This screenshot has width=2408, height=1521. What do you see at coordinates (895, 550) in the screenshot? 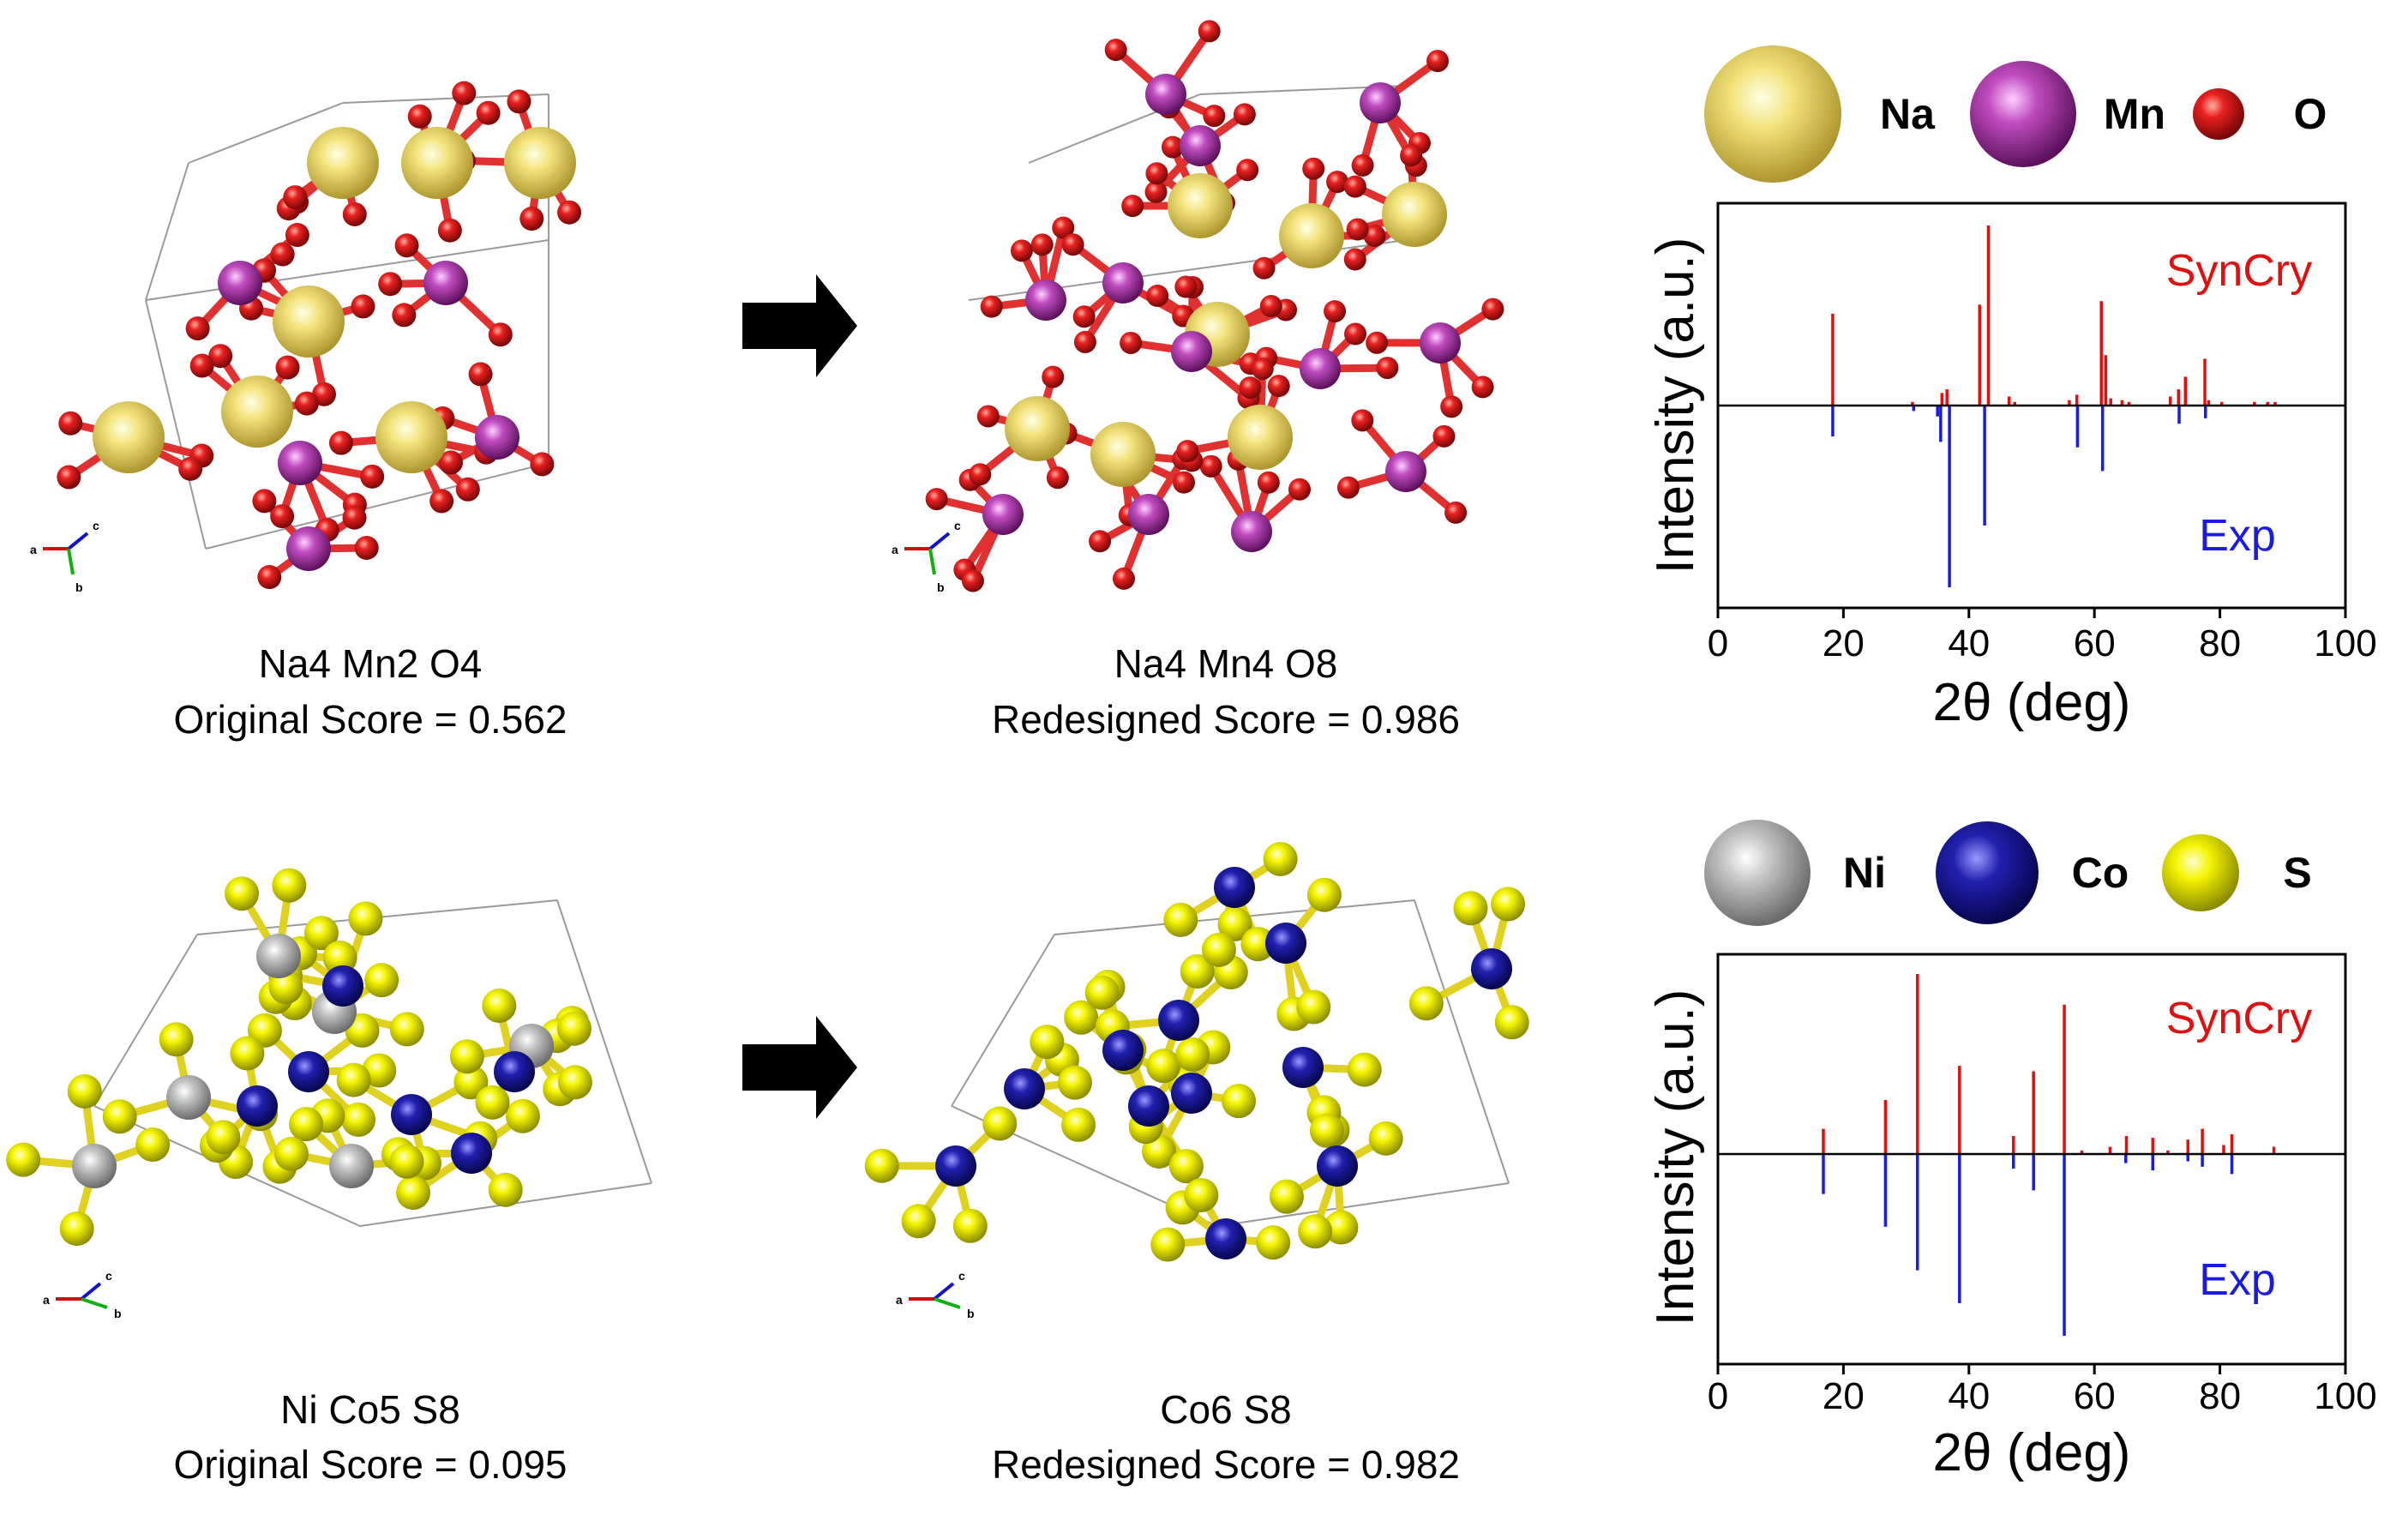
I see `axis-a-label: a` at bounding box center [895, 550].